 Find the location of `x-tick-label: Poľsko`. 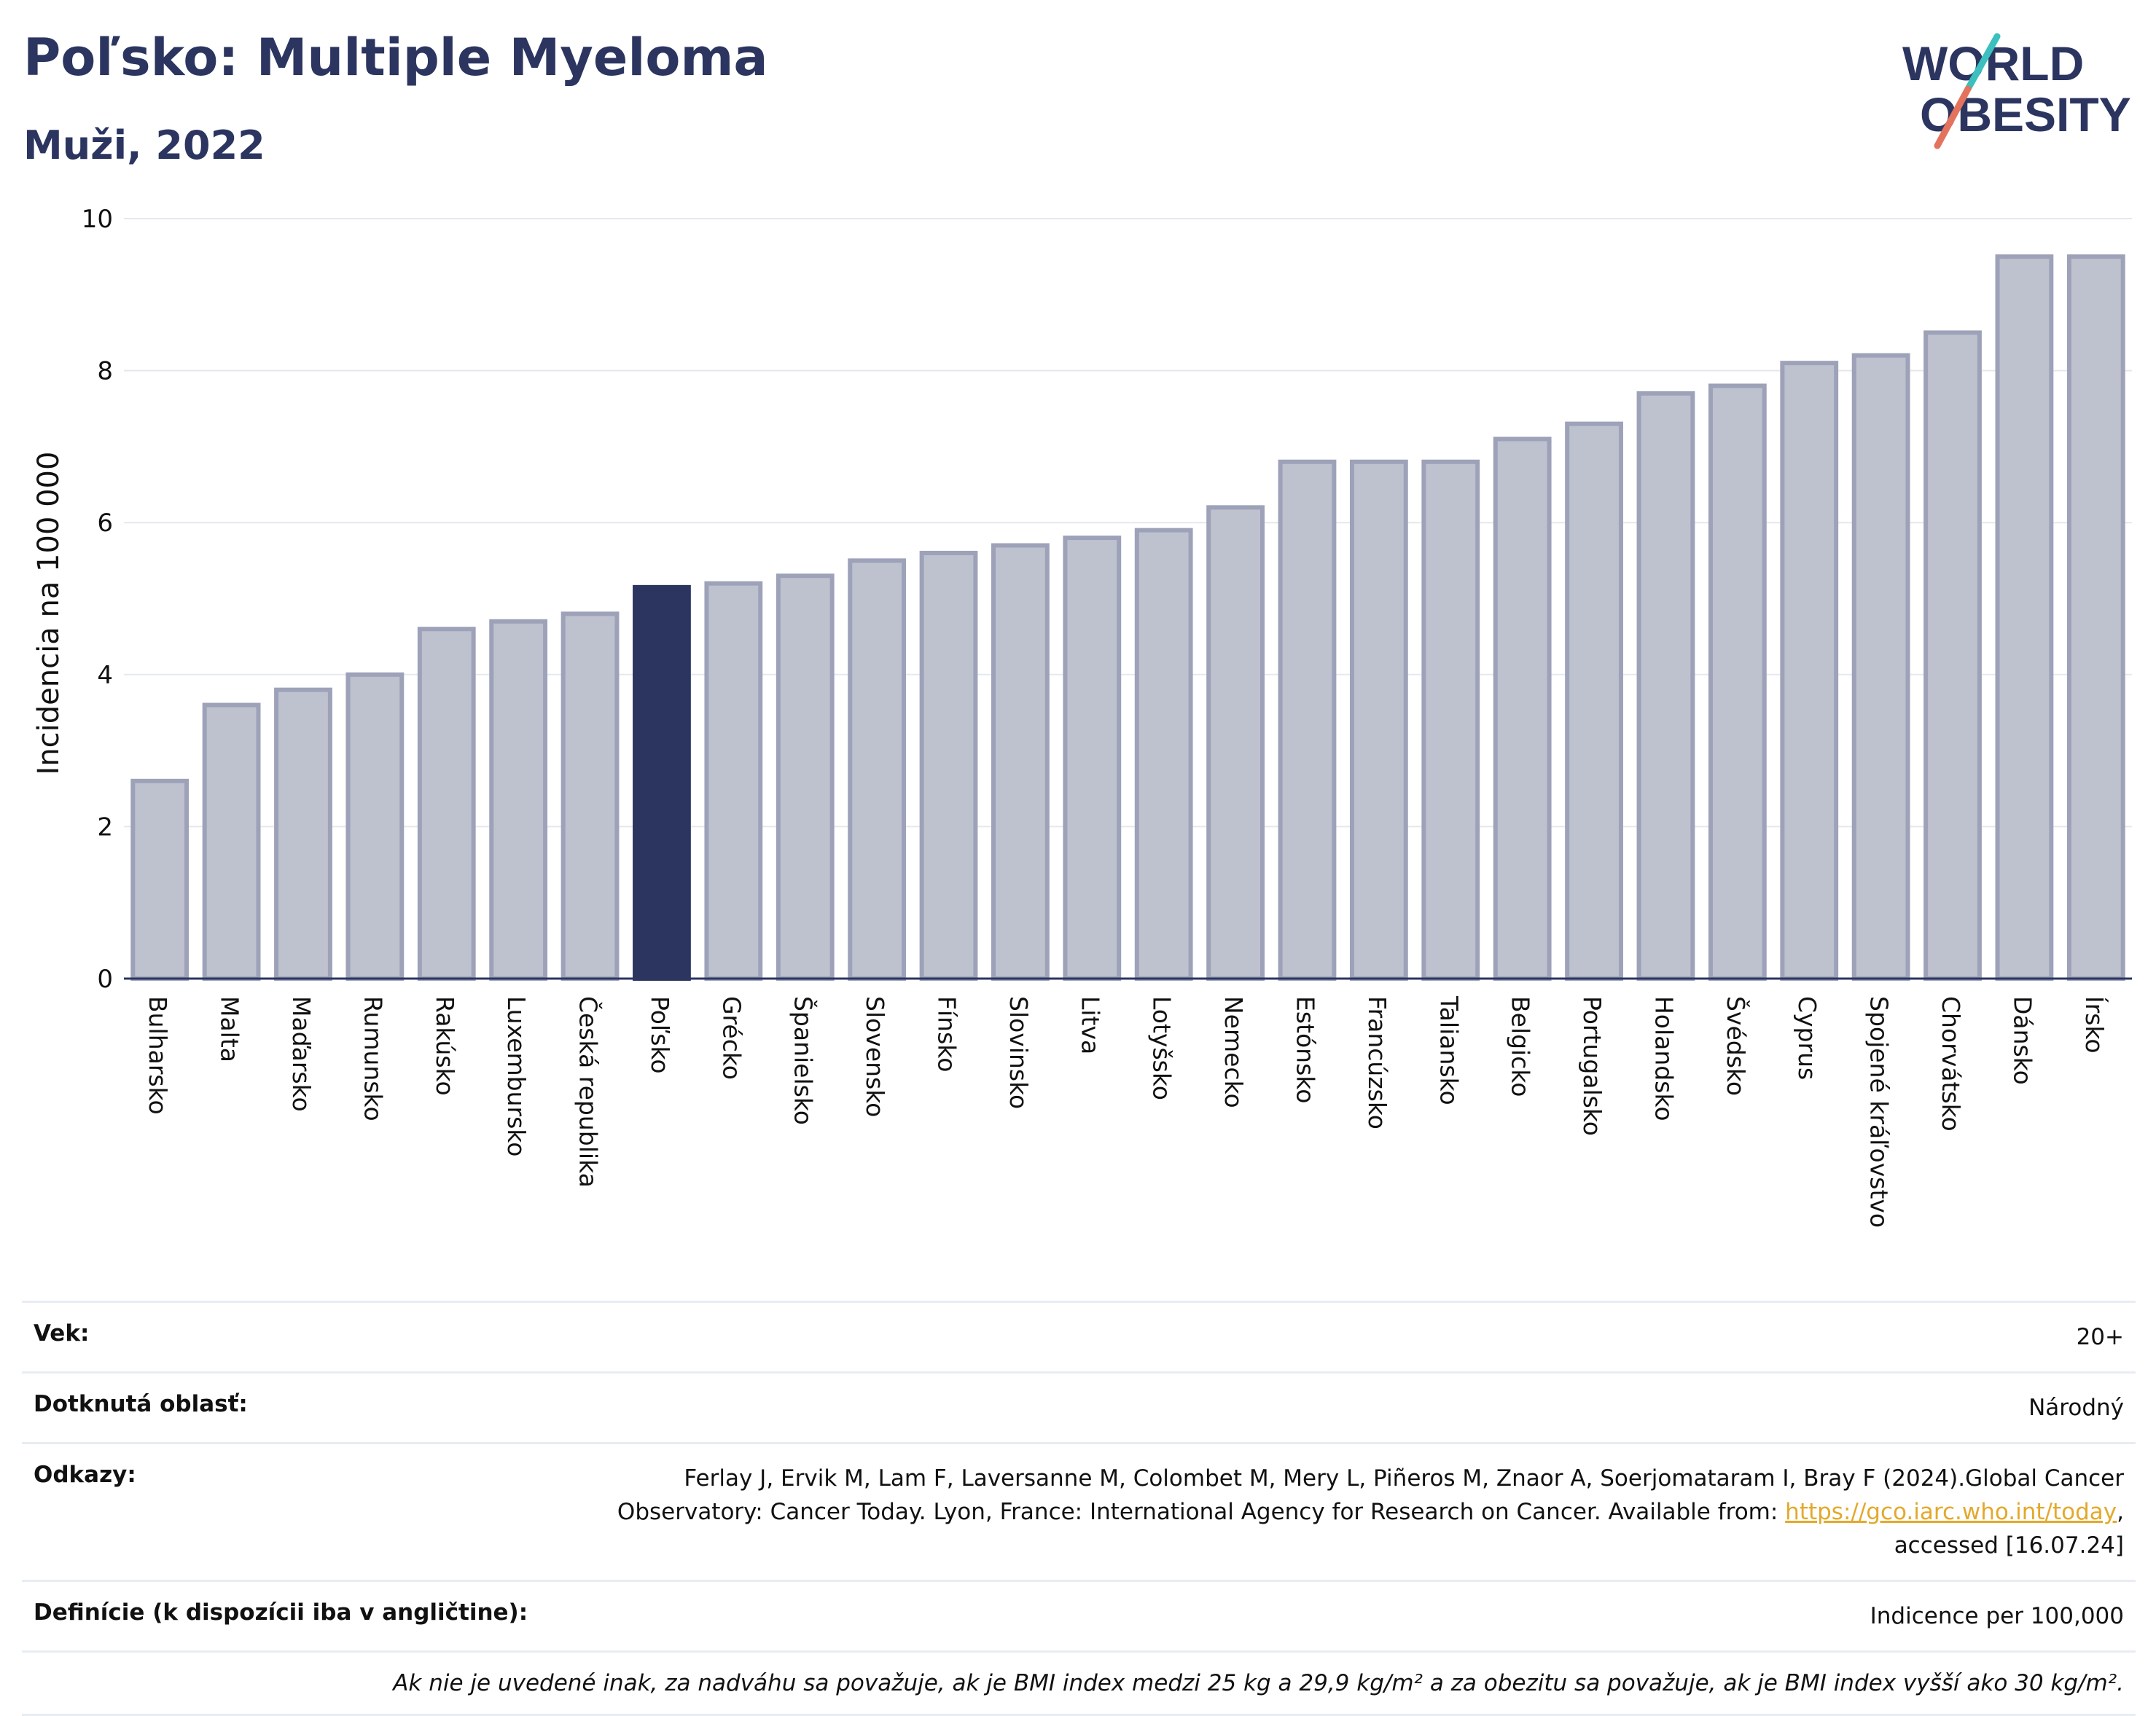

x-tick-label: Poľsko is located at coordinates (660, 1035).